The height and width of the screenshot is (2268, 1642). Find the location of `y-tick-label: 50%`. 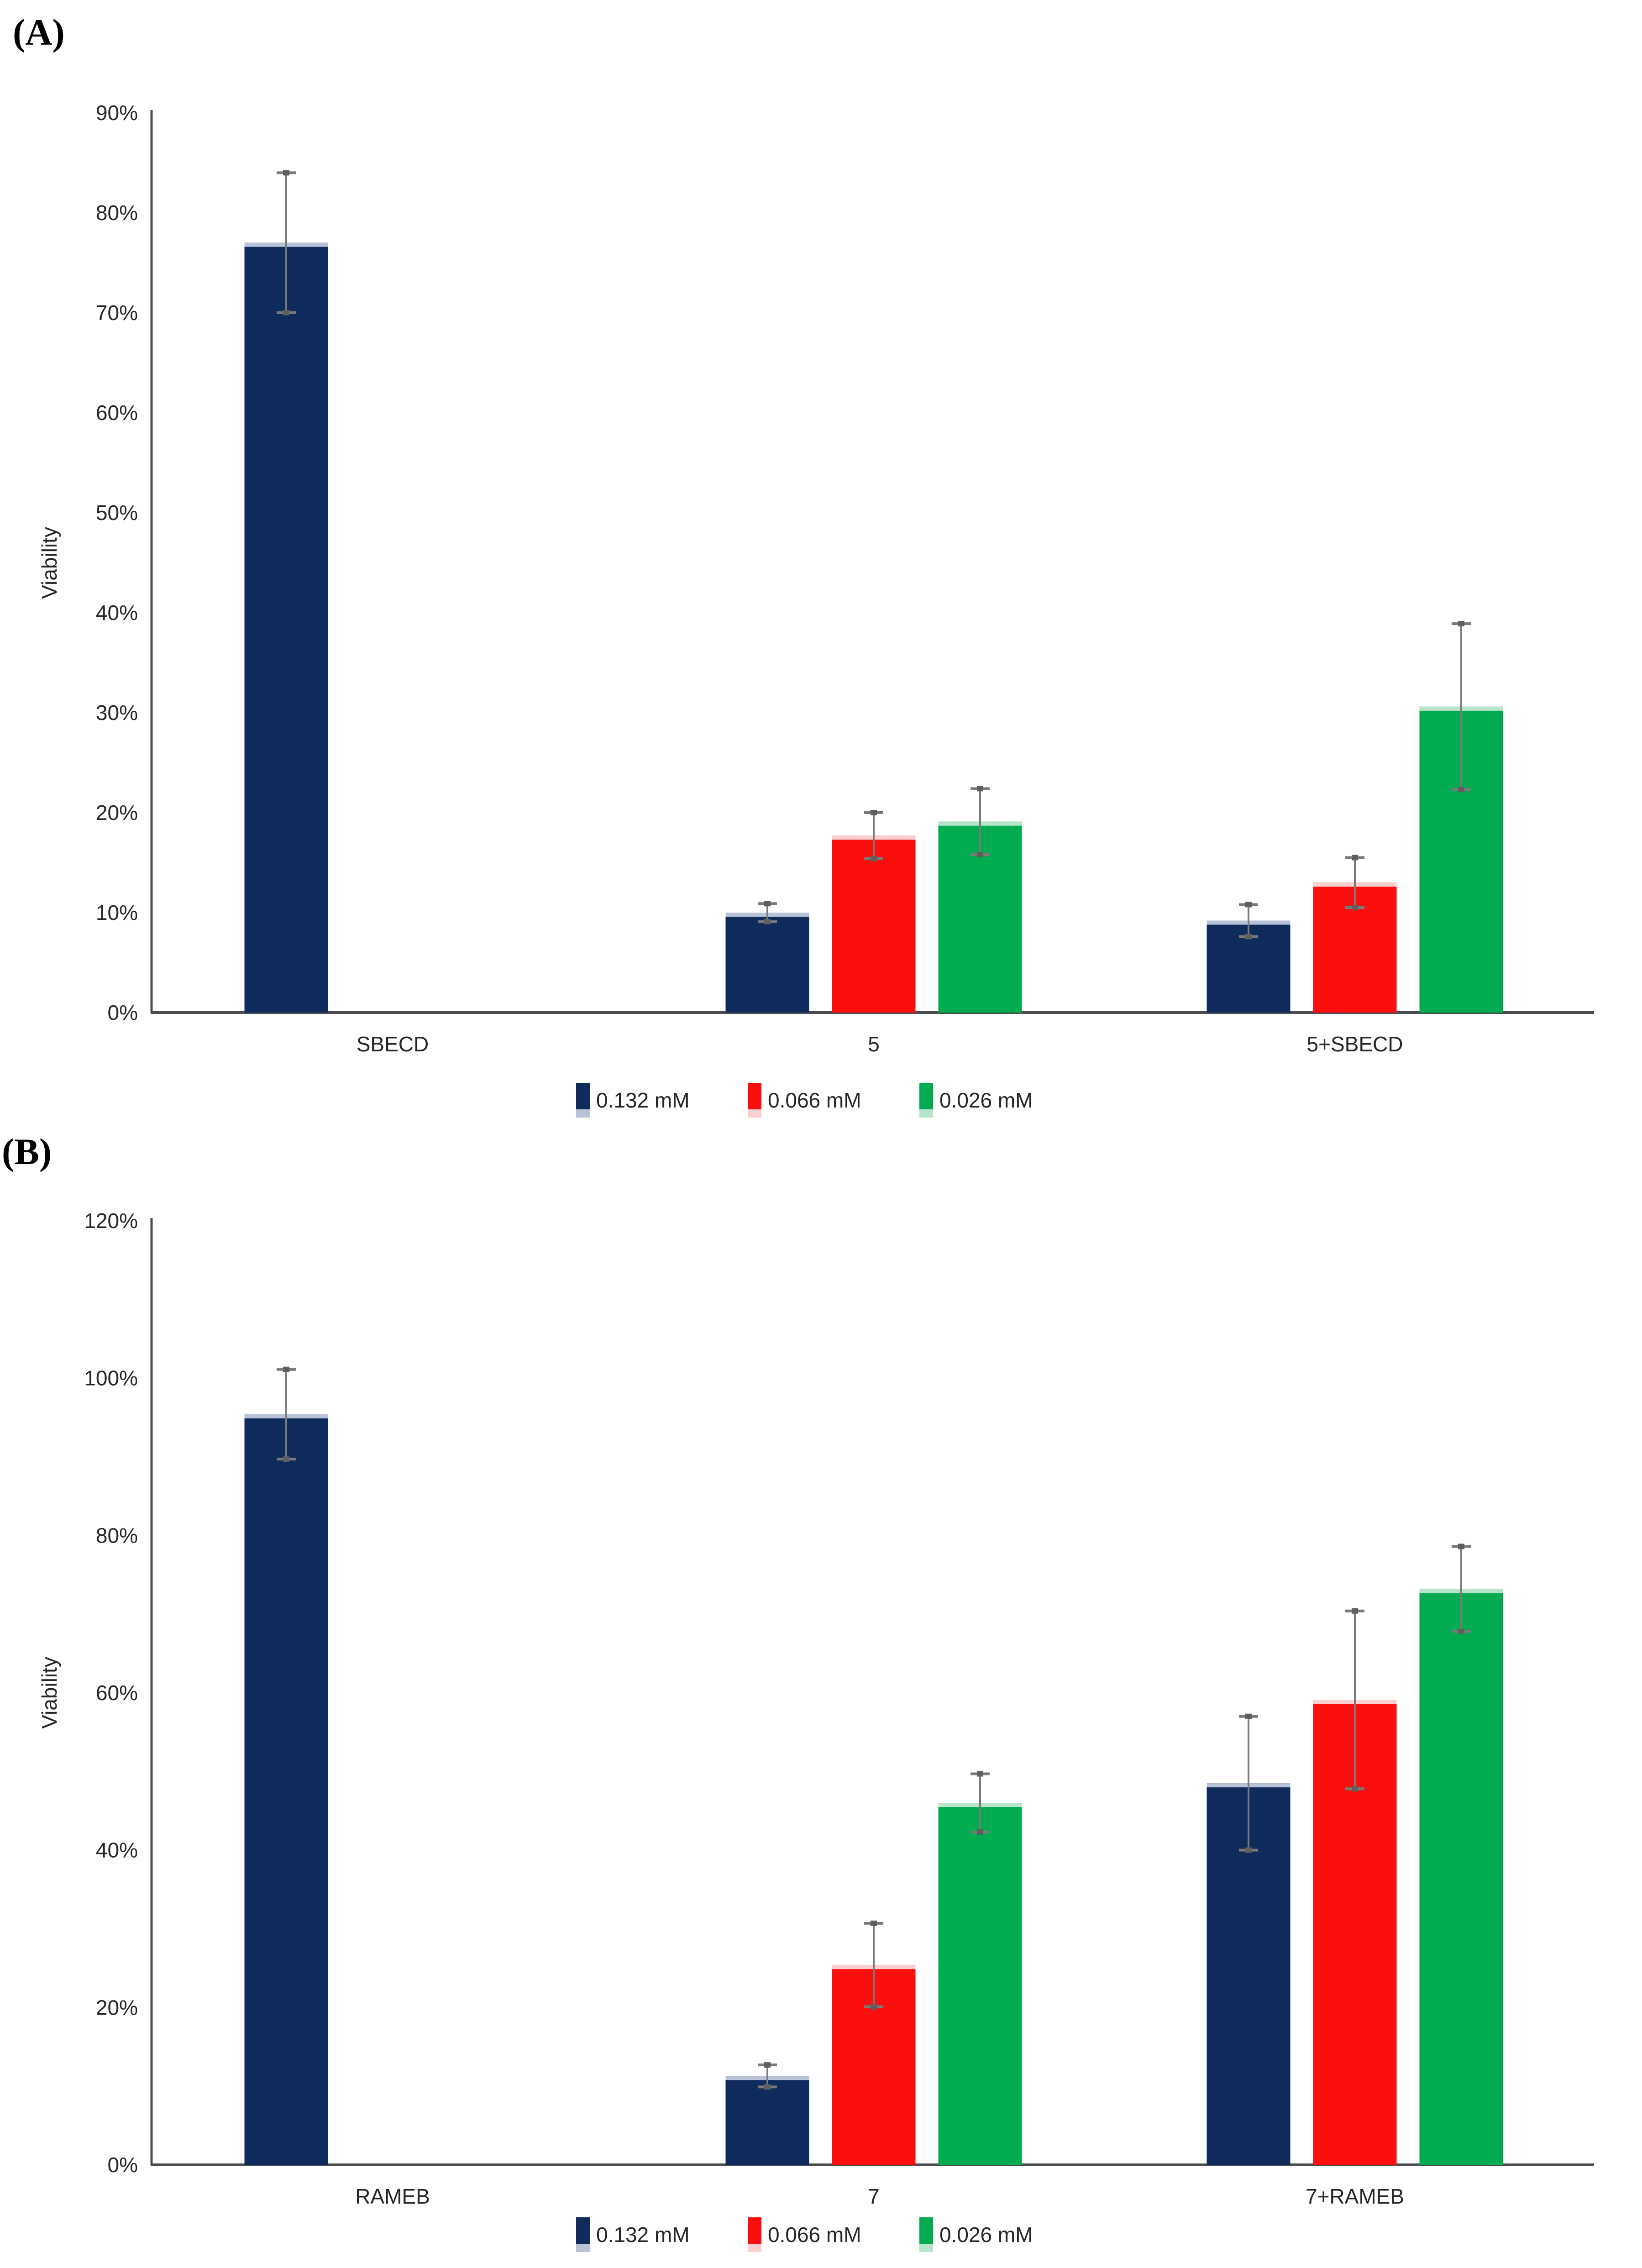

y-tick-label: 50% is located at coordinates (117, 513).